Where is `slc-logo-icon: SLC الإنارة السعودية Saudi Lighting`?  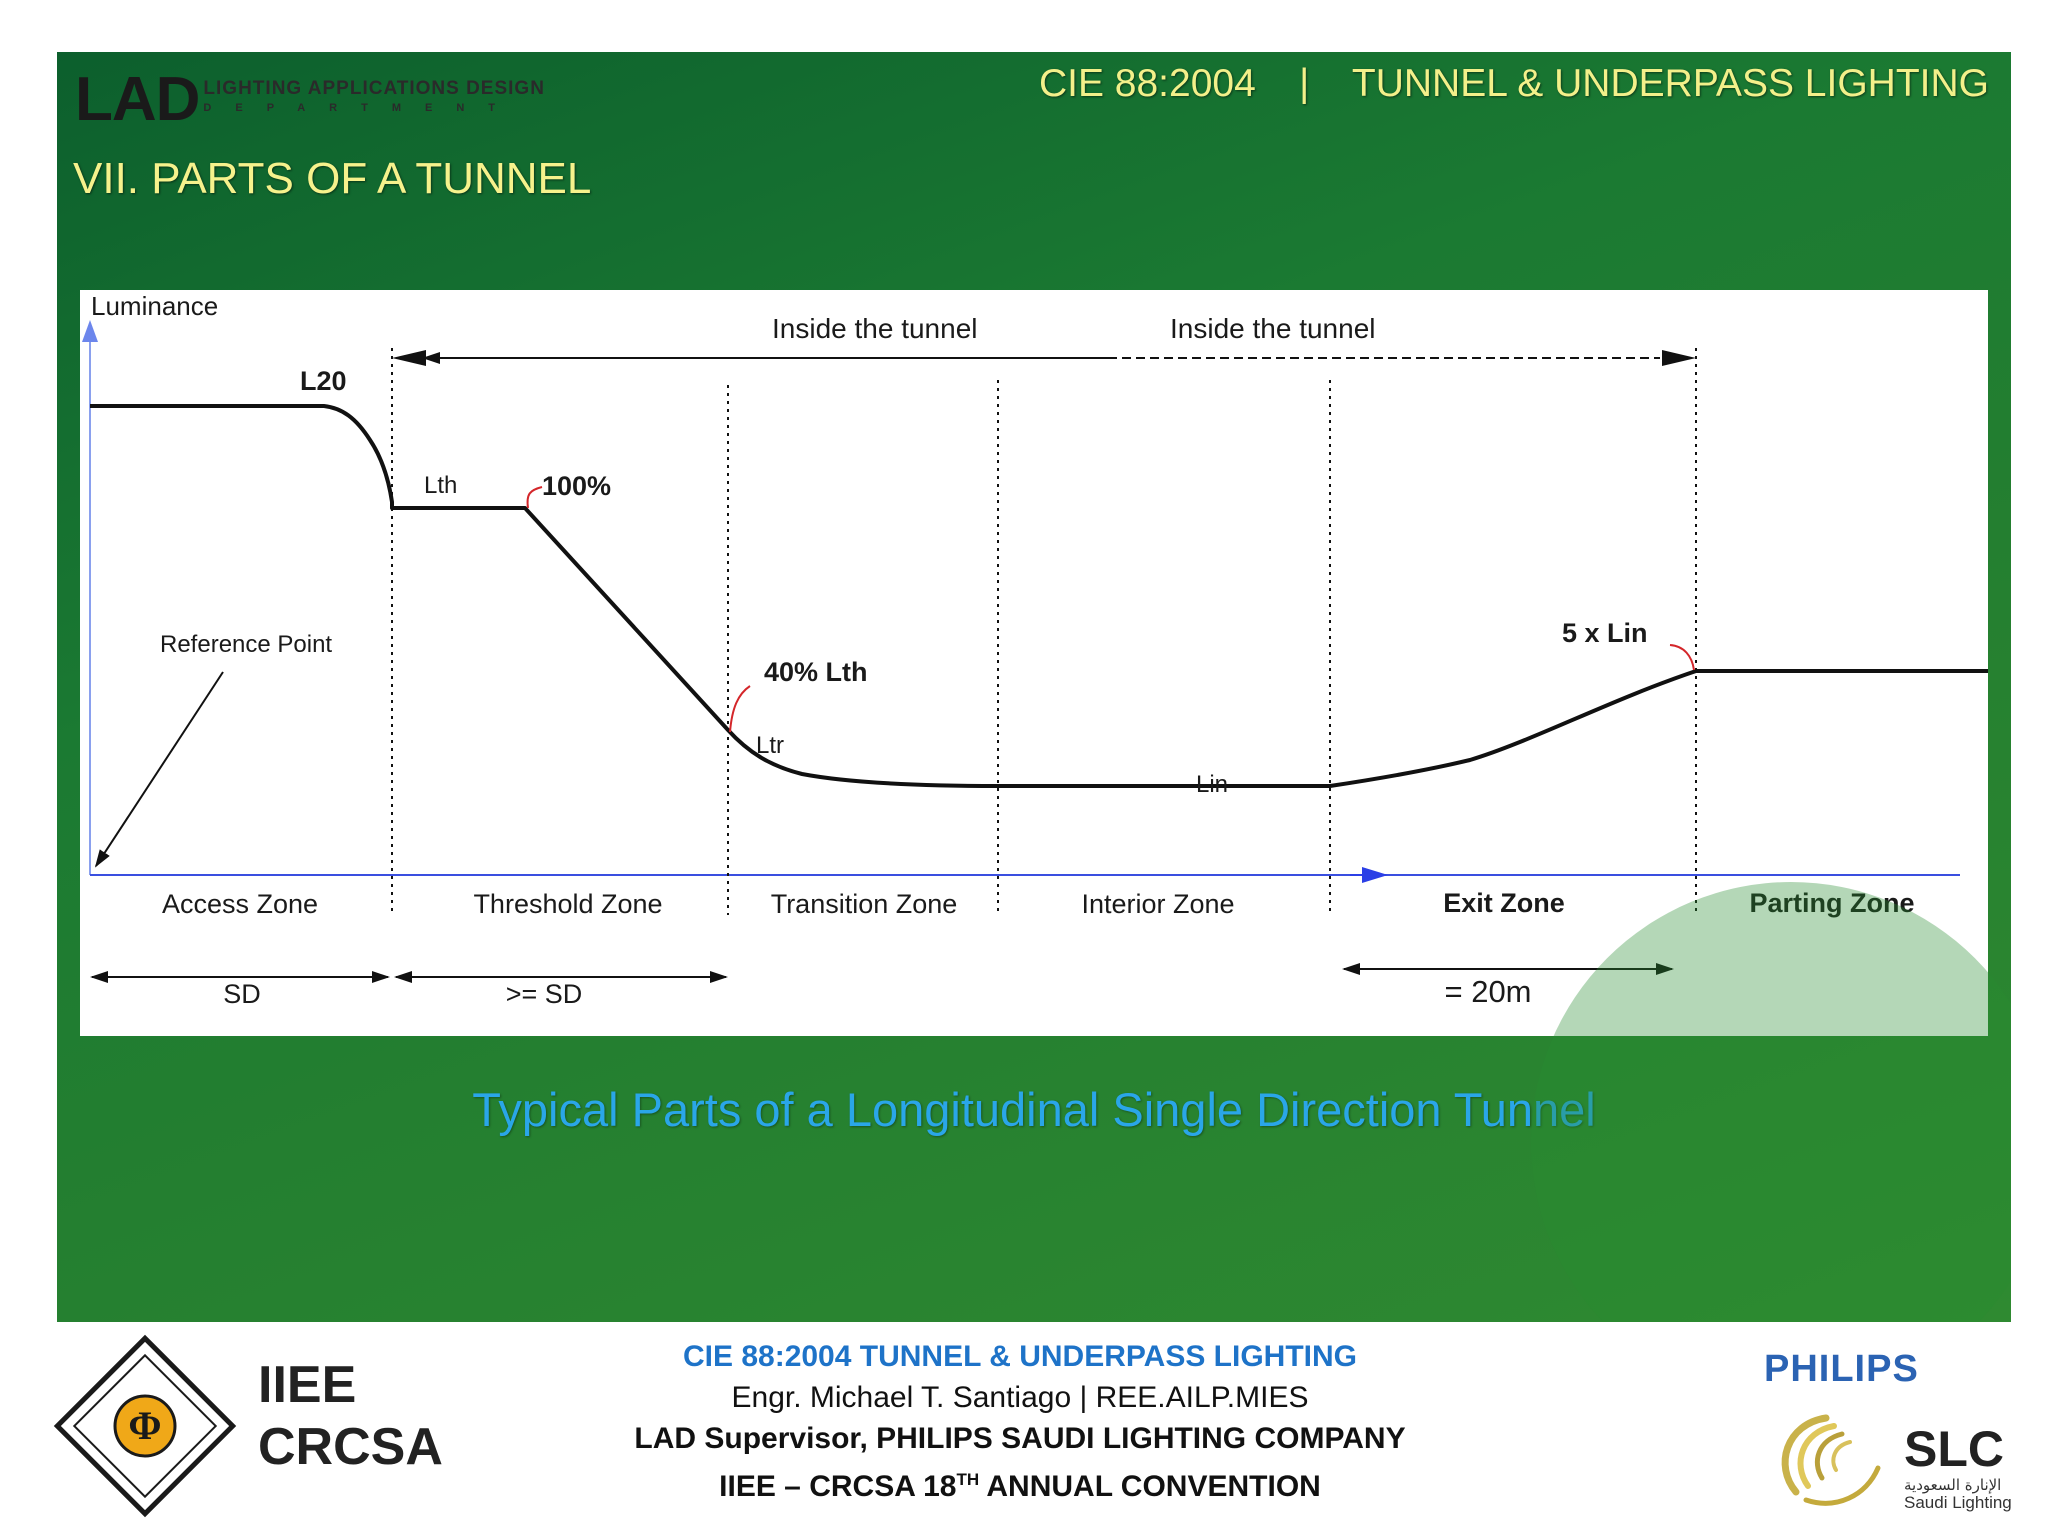 slc-logo-icon: SLC الإنارة السعودية Saudi Lighting is located at coordinates (1896, 1463).